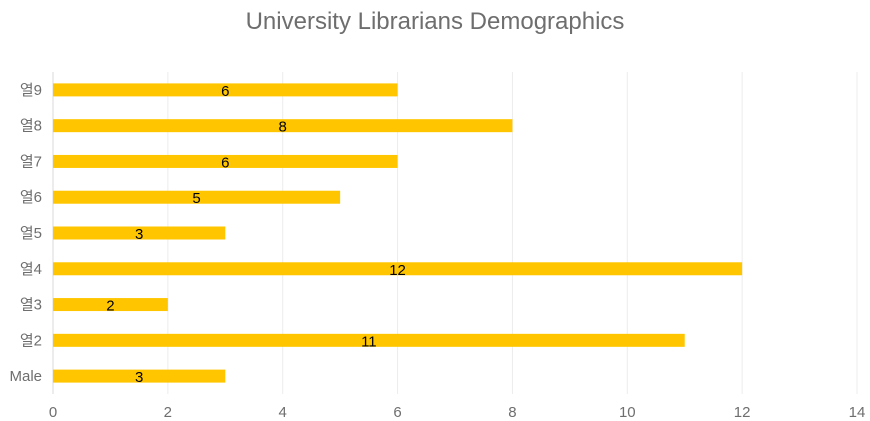 The image size is (870, 421). Describe the element at coordinates (435, 21) in the screenshot. I see `chart-title: University Librarians Demographics` at that location.